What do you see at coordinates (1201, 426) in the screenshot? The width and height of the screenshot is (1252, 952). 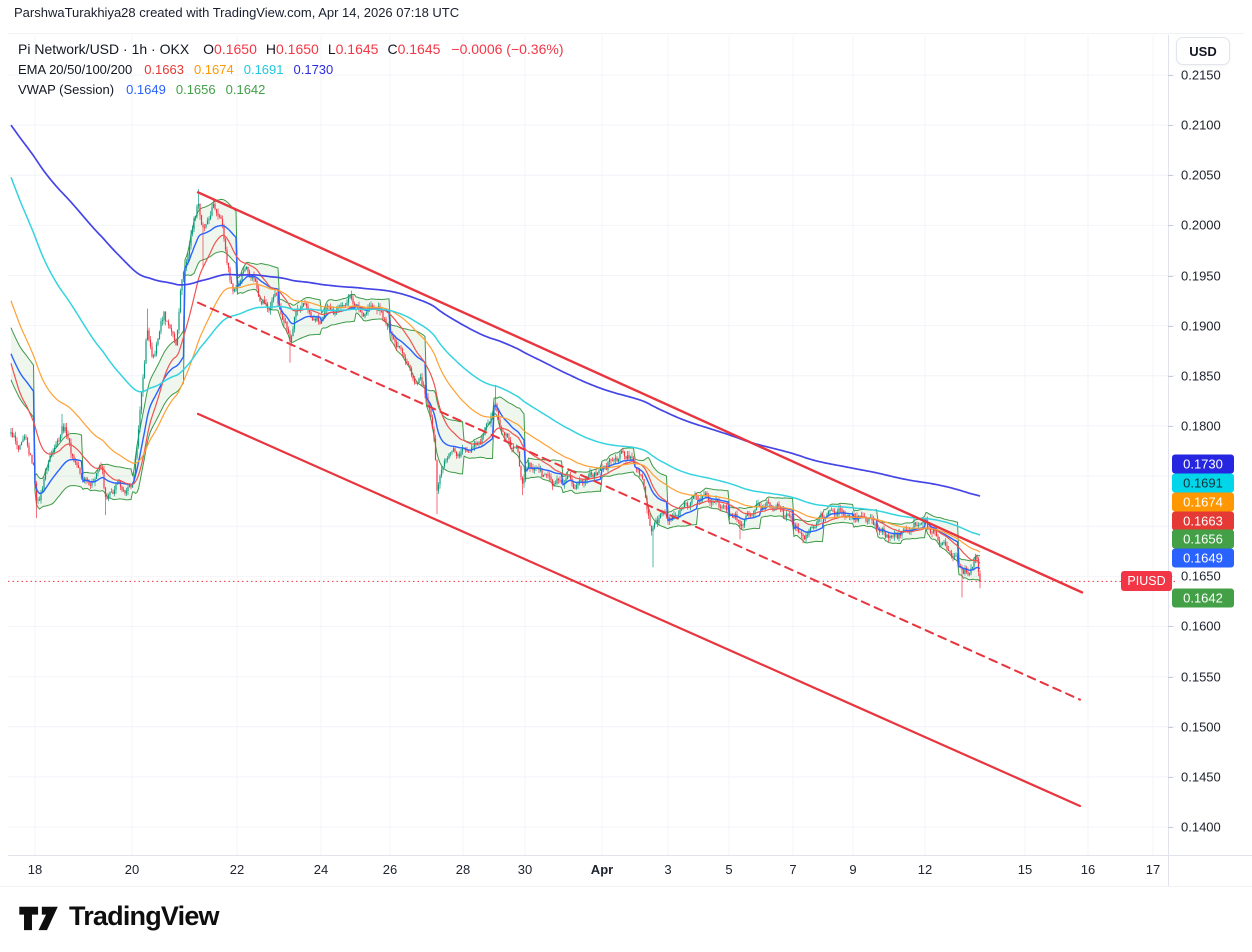 I see `price-tick-label: 0.1800` at bounding box center [1201, 426].